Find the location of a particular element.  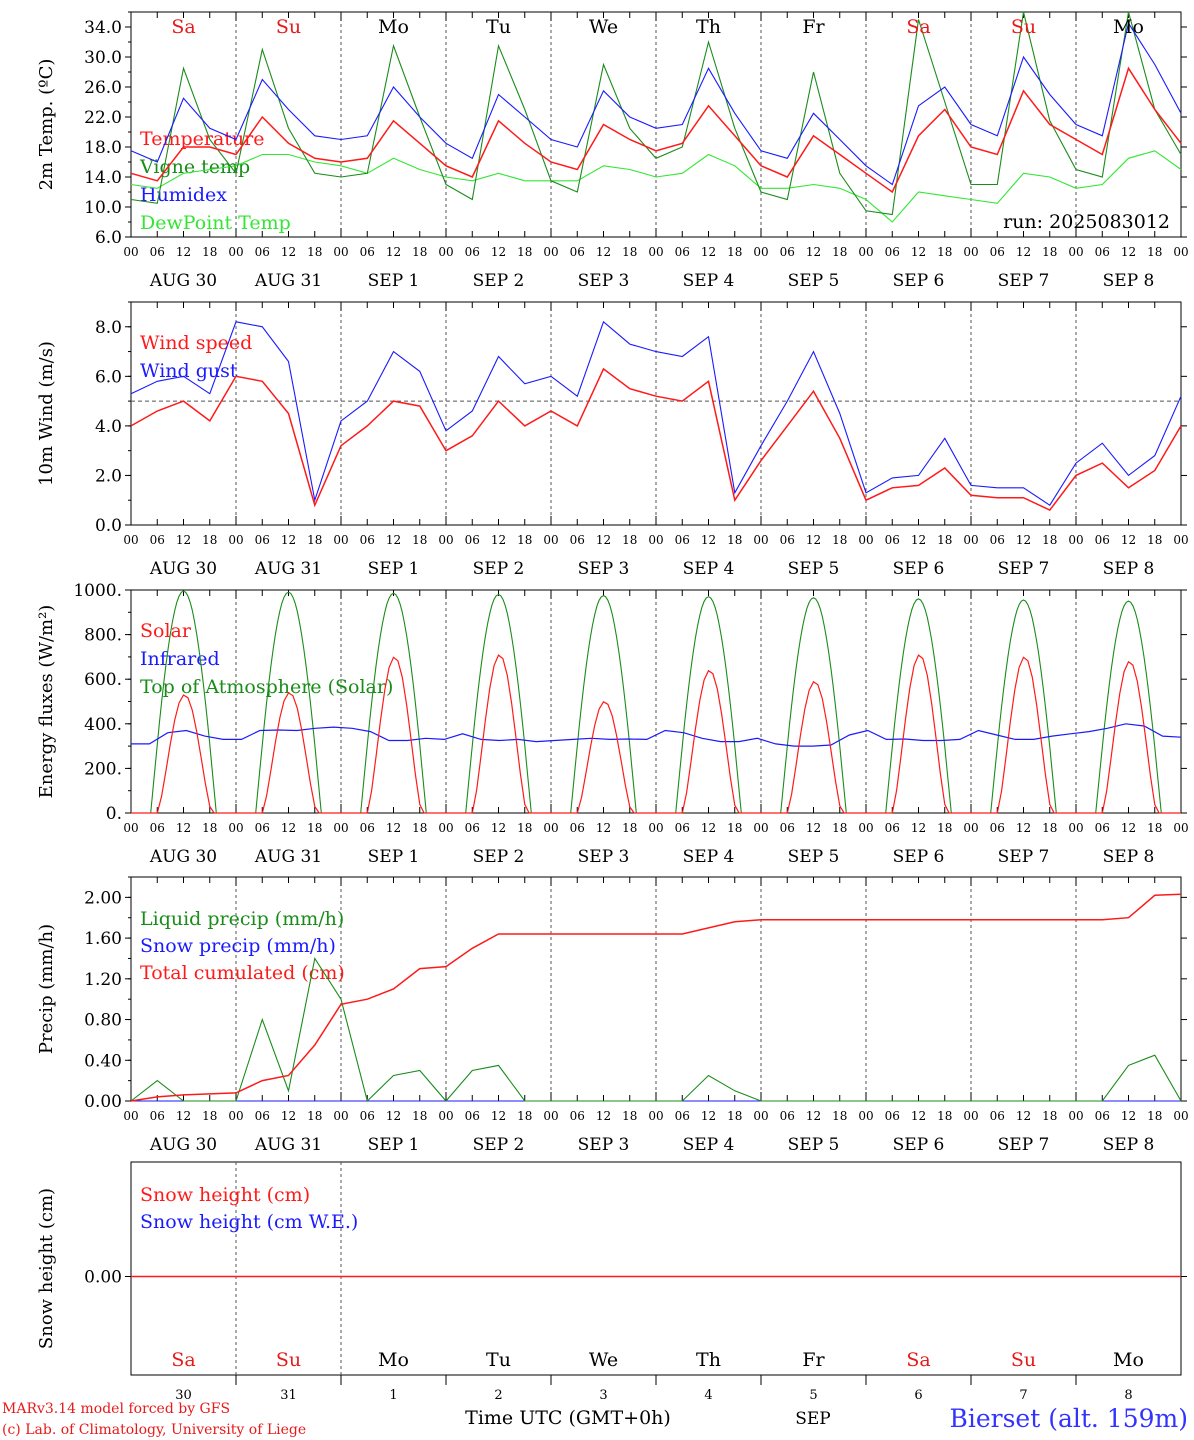

legend-entry: Wind speed is located at coordinates (196, 343).